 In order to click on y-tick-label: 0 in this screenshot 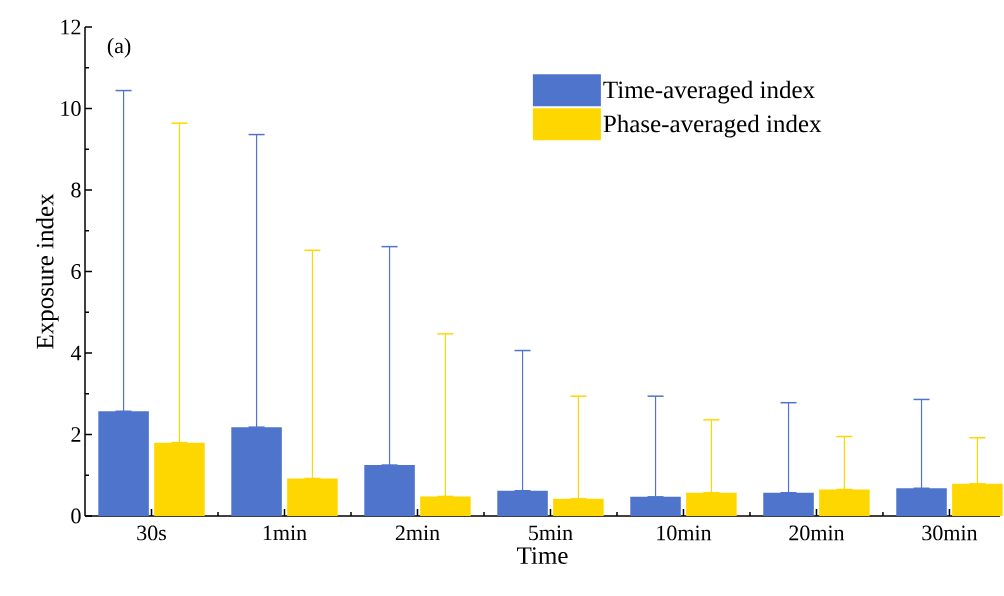, I will do `click(76, 516)`.